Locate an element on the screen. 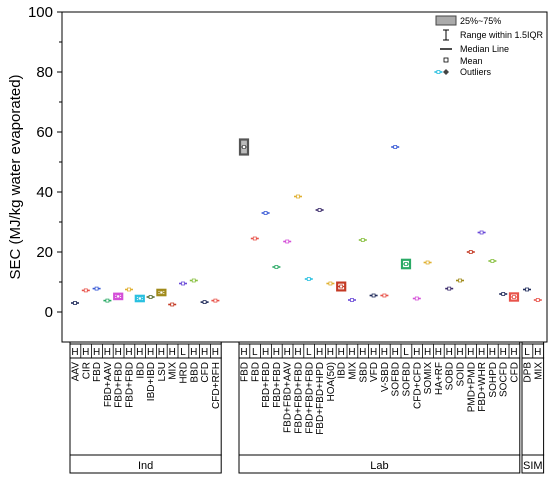 The image size is (550, 480). category-label: V-SBD is located at coordinates (385, 377).